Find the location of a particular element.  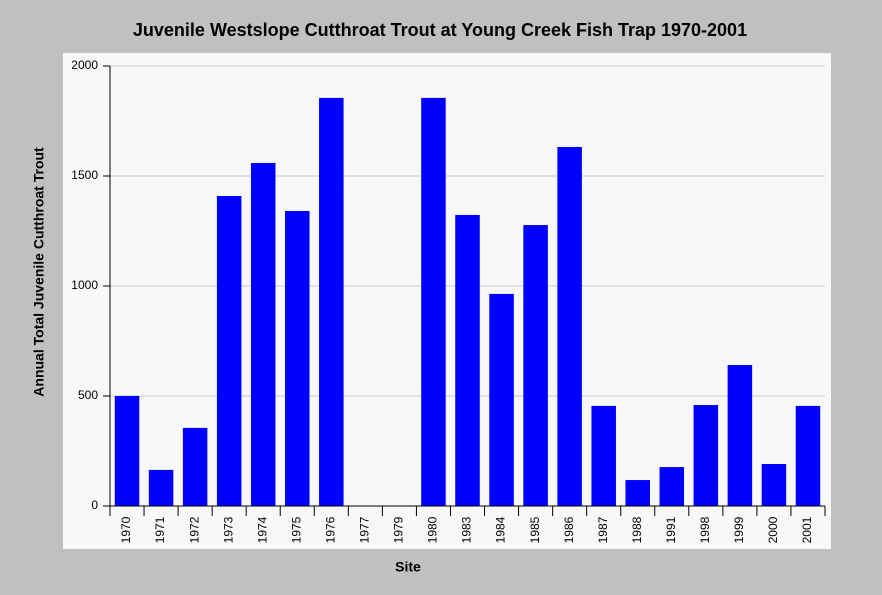

x-tick-label: 1975 is located at coordinates (296, 529).